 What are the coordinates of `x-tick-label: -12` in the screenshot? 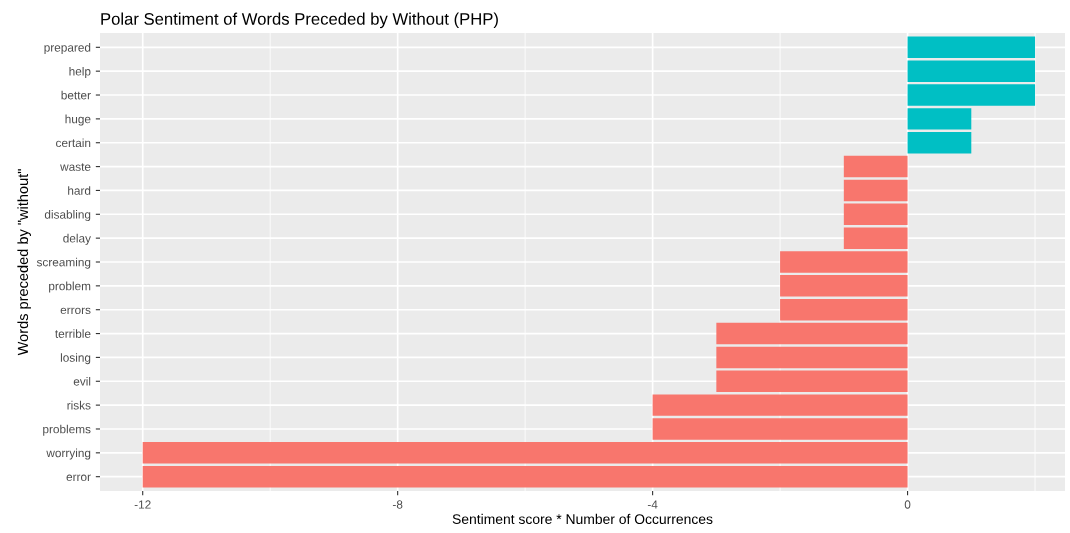 It's located at (142, 504).